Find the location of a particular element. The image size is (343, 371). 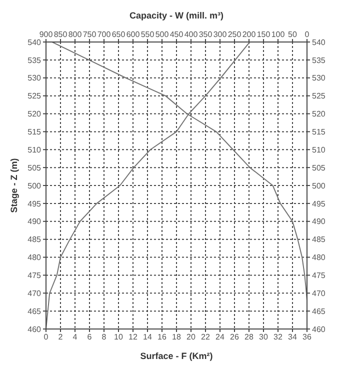

y2-tick-label: 530 is located at coordinates (319, 78).